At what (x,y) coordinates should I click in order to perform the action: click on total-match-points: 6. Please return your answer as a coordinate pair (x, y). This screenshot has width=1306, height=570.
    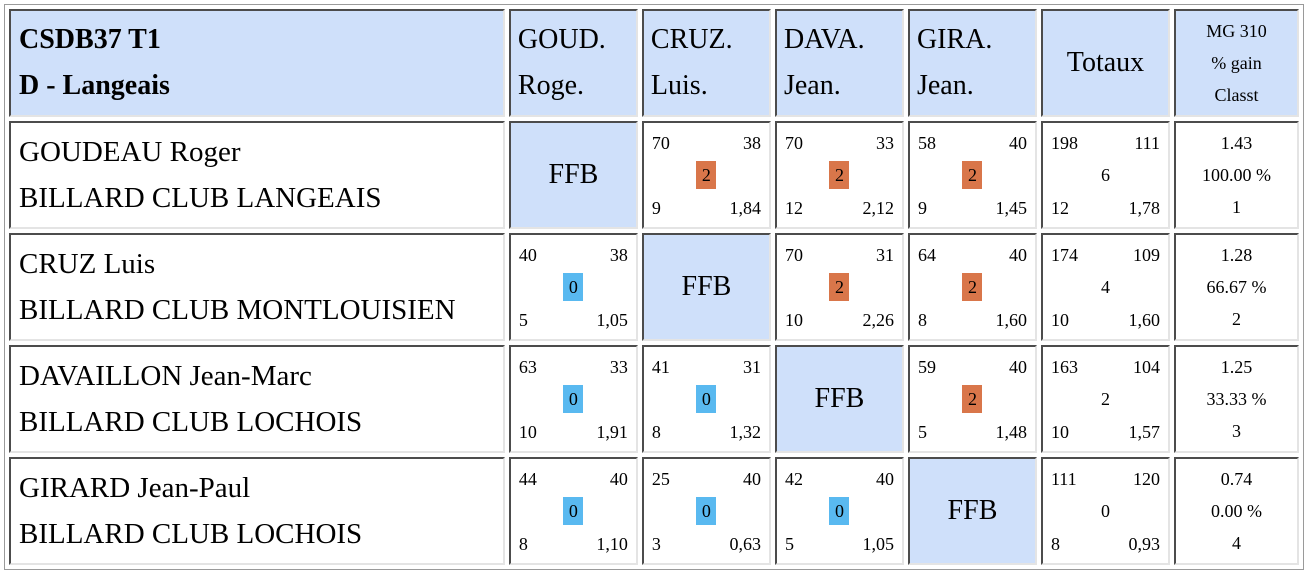
    Looking at the image, I should click on (1105, 175).